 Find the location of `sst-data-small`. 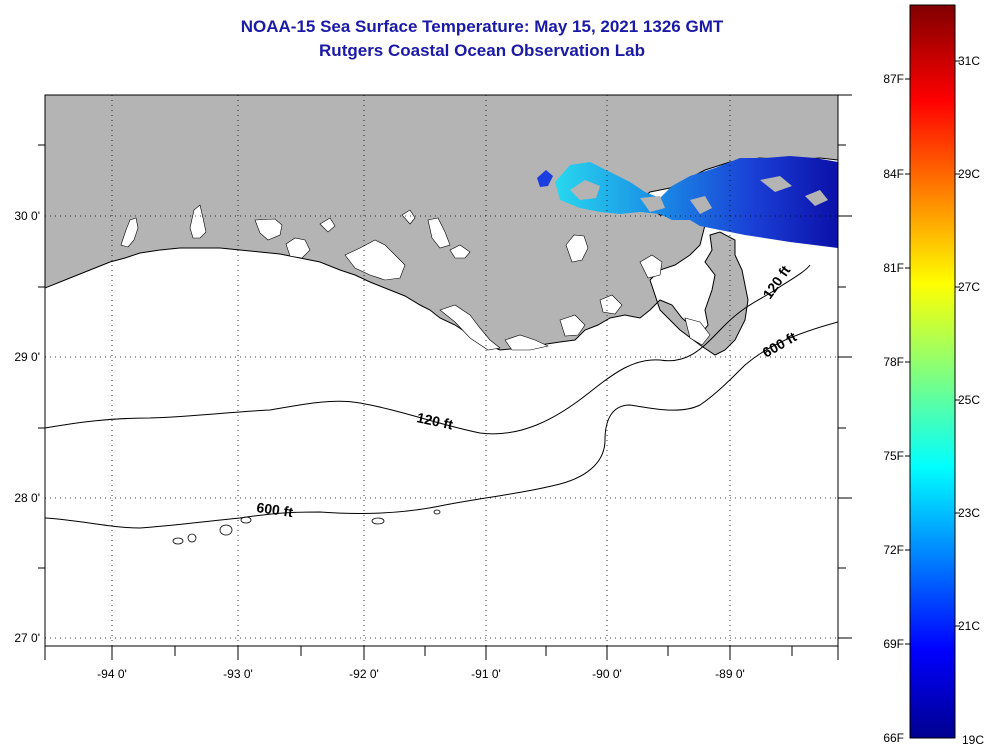

sst-data-small is located at coordinates (545, 178).